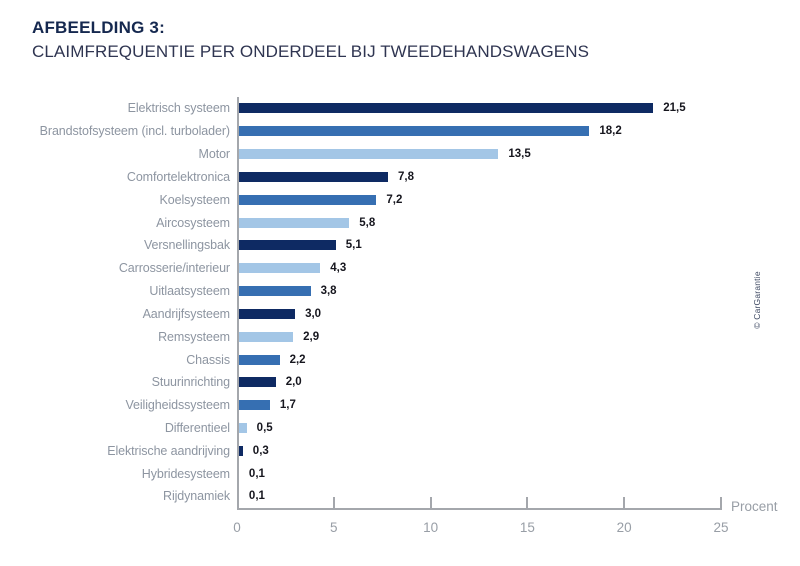 The image size is (800, 566). I want to click on x-axis-tick-label: 15, so click(527, 527).